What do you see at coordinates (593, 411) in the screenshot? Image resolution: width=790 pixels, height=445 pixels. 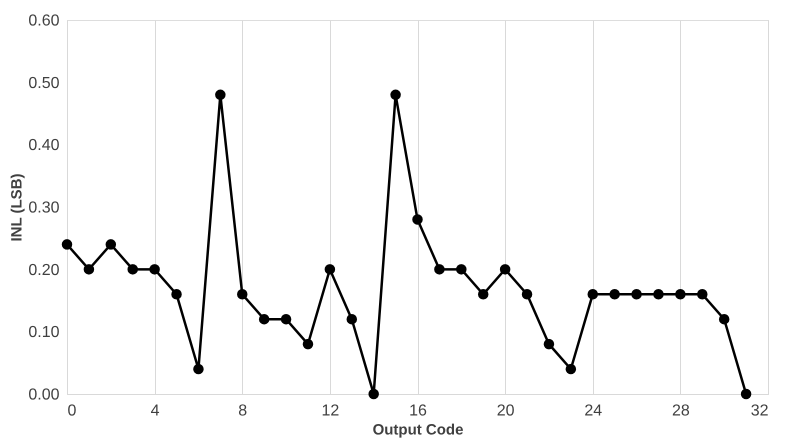 I see `x-tick-label: 24` at bounding box center [593, 411].